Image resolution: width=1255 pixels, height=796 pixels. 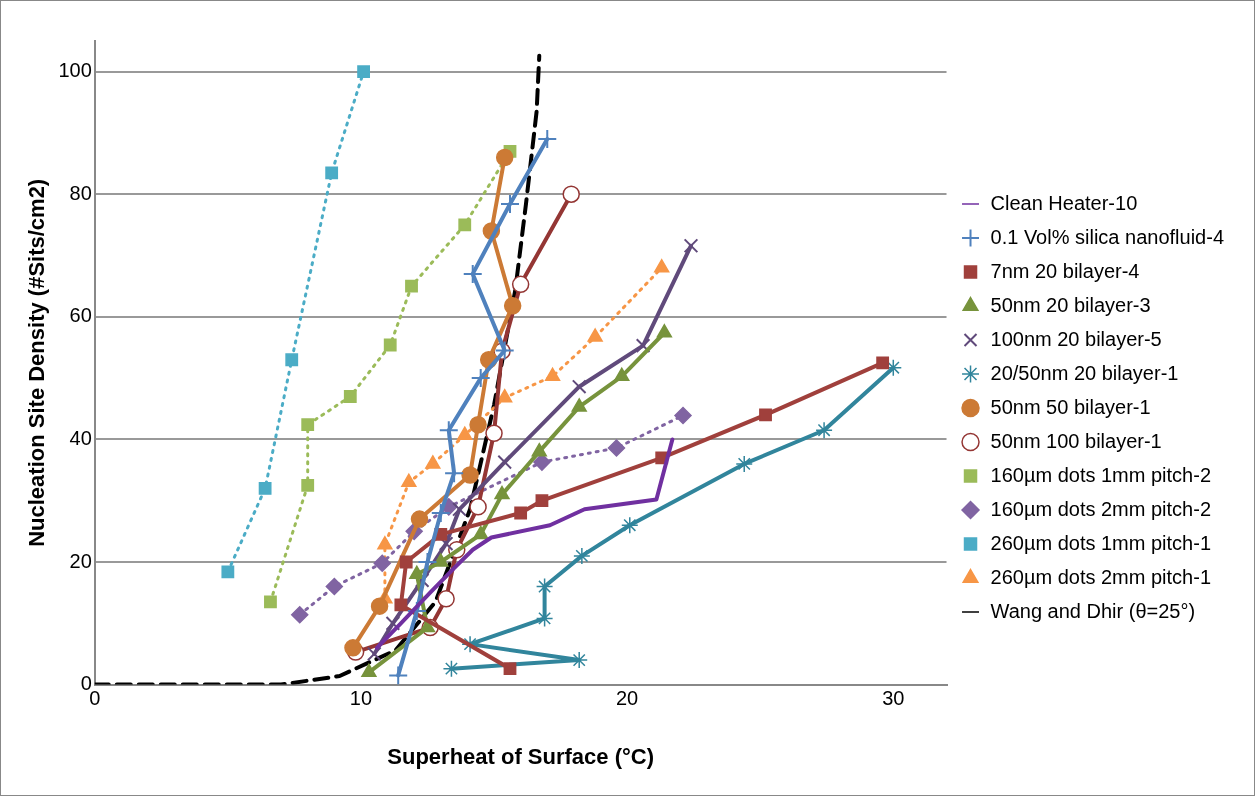 What do you see at coordinates (1101, 474) in the screenshot?
I see `legend-label: 160µm dots 1mm pitch-2` at bounding box center [1101, 474].